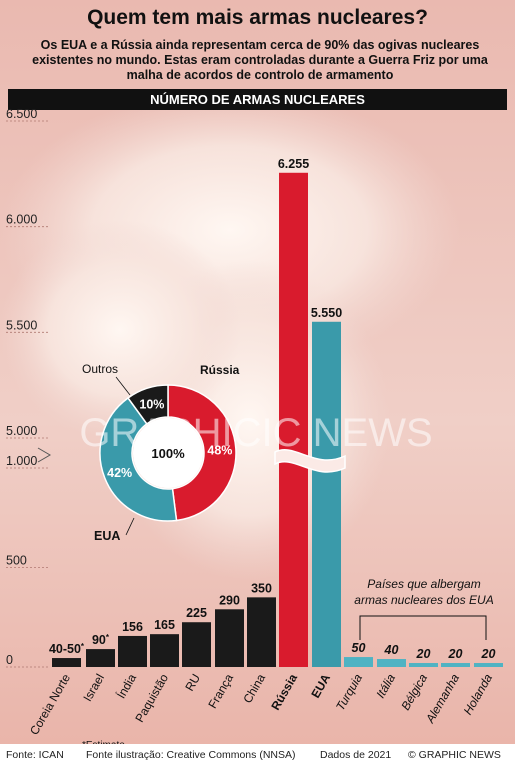  Describe the element at coordinates (126, 686) in the screenshot. I see `category-label: Índia` at that location.